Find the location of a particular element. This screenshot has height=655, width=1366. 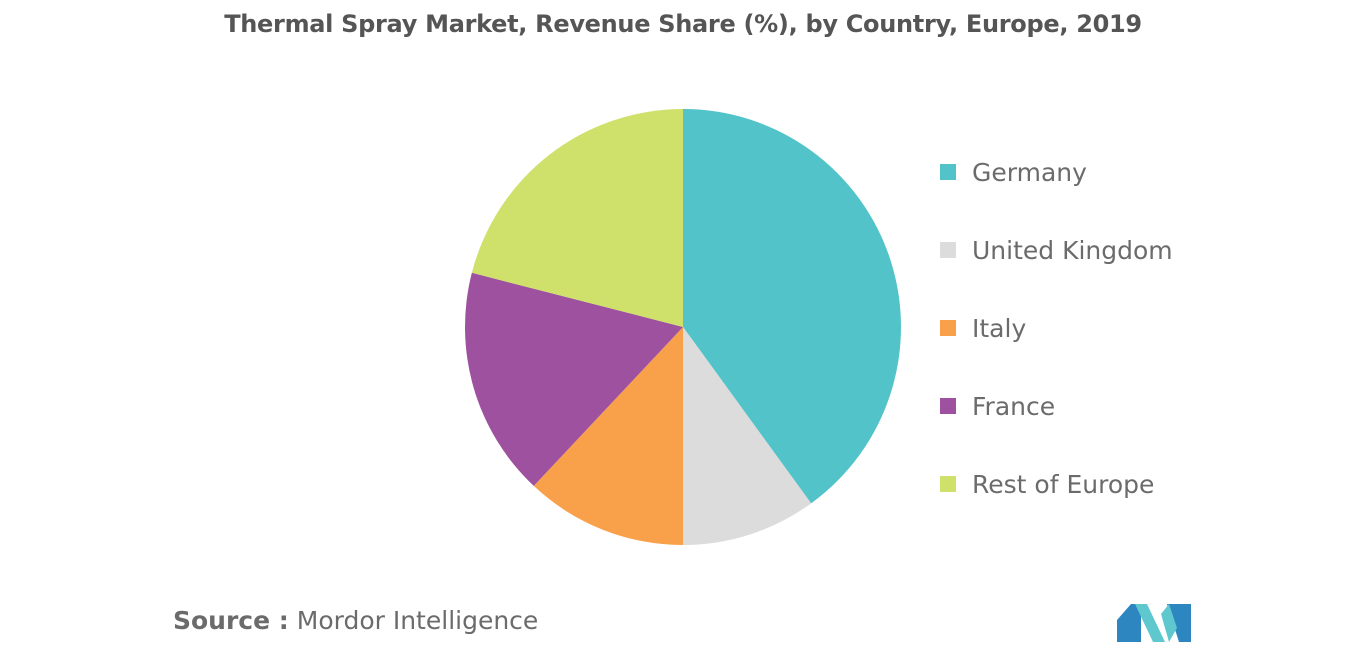

pie-slice-germany is located at coordinates (792, 306).